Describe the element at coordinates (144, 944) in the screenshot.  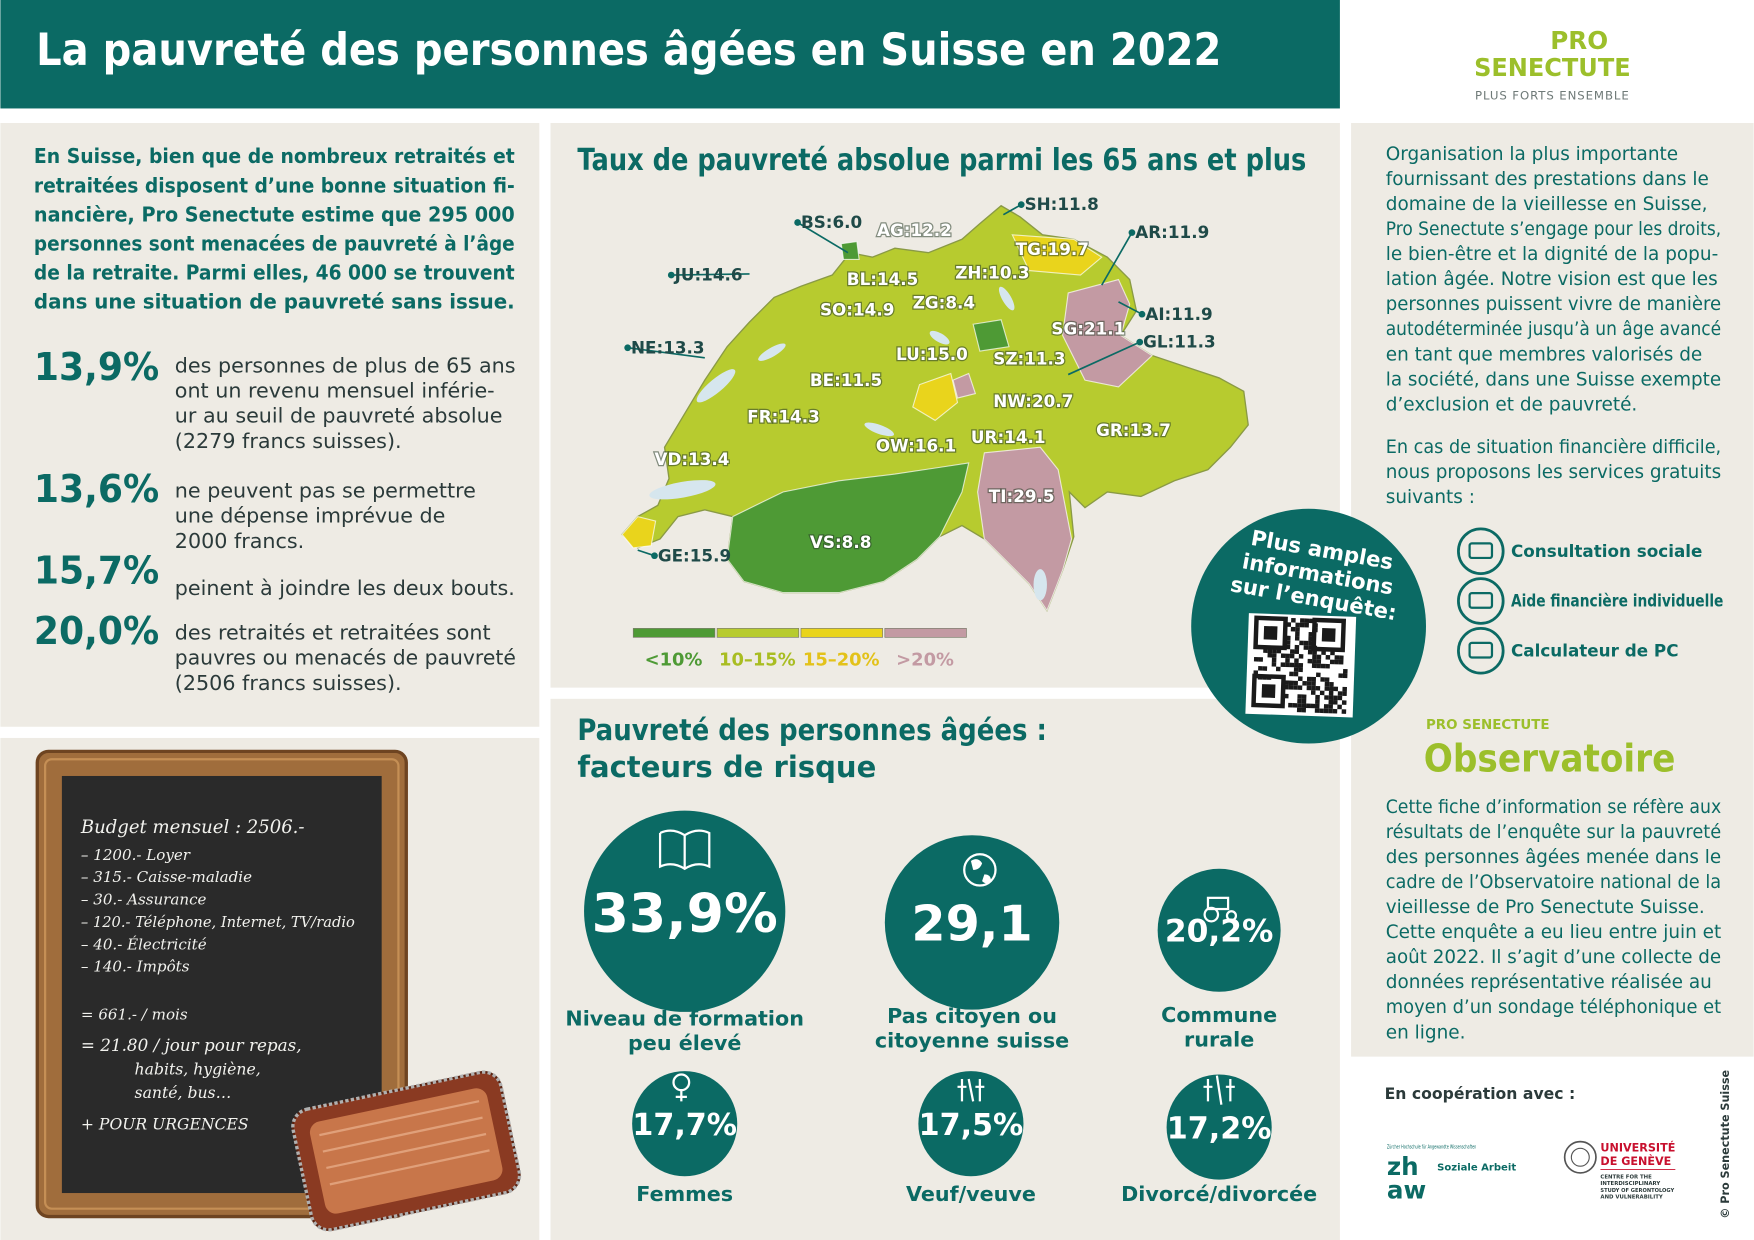
I see `budget-item: – 40.- Électricité` at that location.